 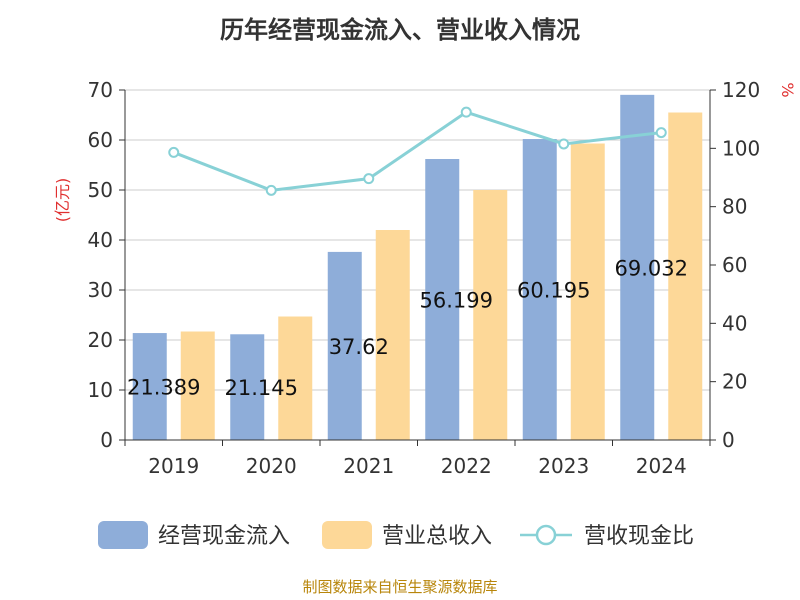 What do you see at coordinates (734, 265) in the screenshot?
I see `right-tick-label: 60` at bounding box center [734, 265].